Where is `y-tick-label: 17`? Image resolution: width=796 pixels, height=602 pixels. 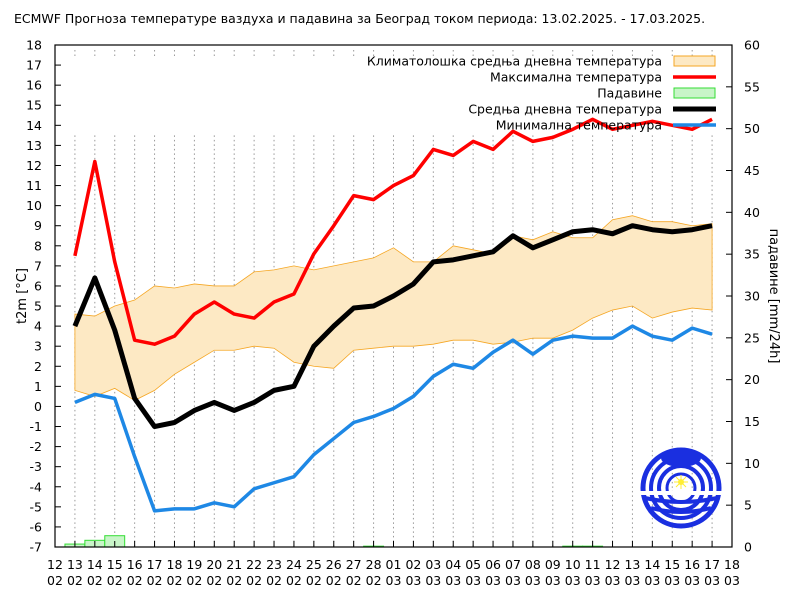 y-tick-label: 17 is located at coordinates (34, 65).